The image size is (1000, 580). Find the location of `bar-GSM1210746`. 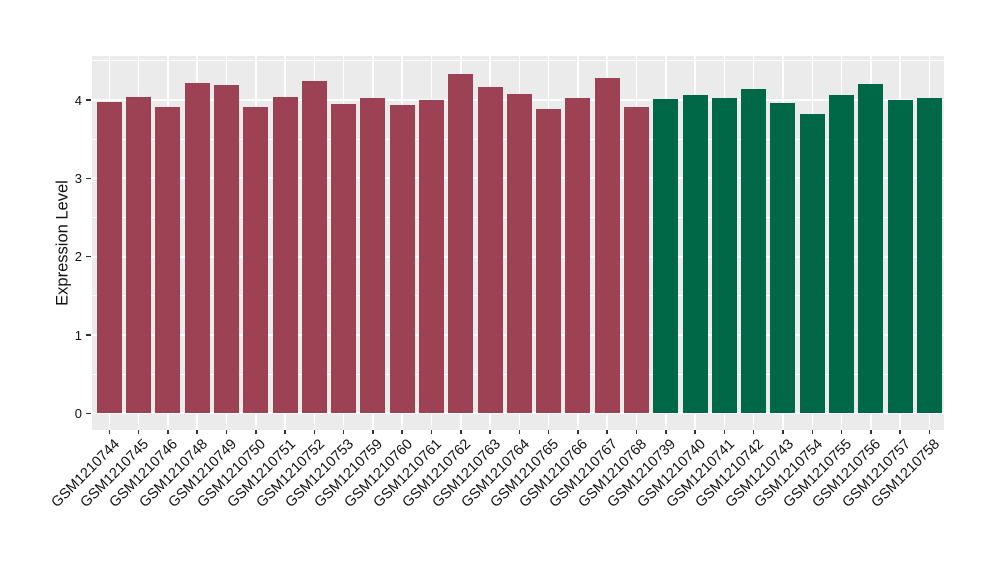

bar-GSM1210746 is located at coordinates (168, 260).